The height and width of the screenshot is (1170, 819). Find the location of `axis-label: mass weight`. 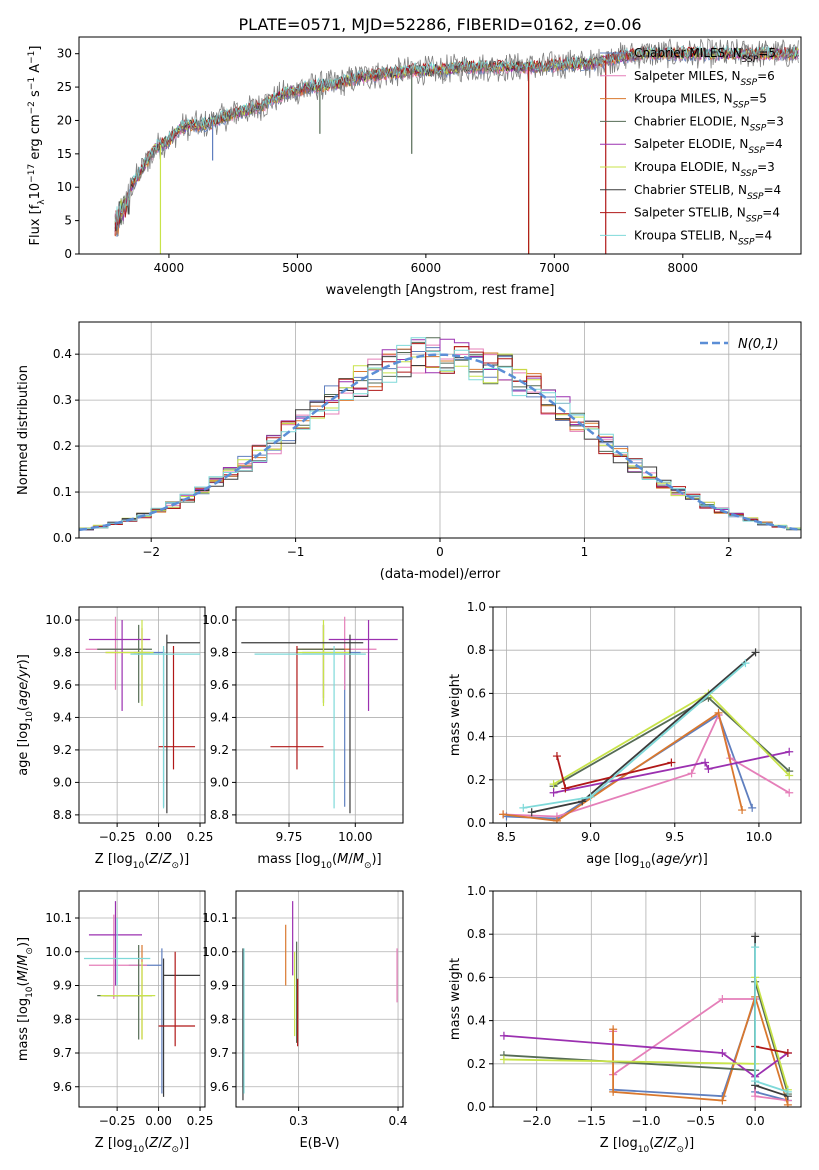

axis-label: mass weight is located at coordinates (455, 715).